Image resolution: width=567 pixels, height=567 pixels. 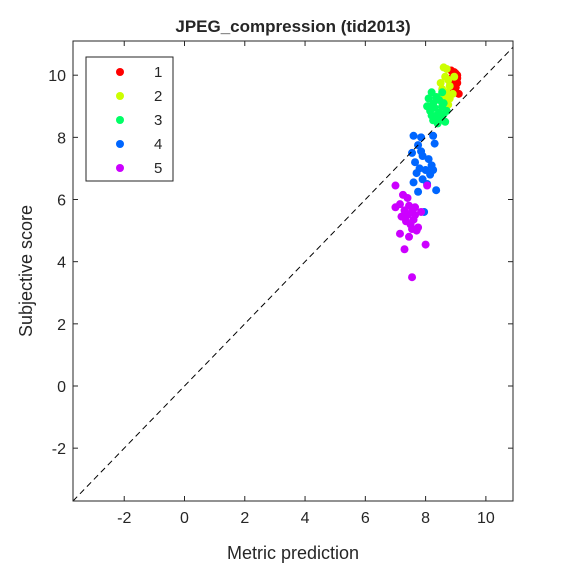 What do you see at coordinates (26, 271) in the screenshot?
I see `y-axis-label: Subjective score` at bounding box center [26, 271].